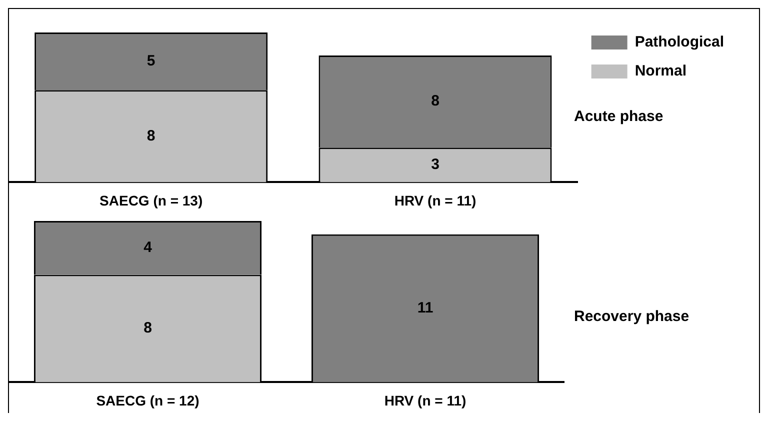 This screenshot has height=427, width=771. I want to click on x-tick-label: SAECG (n = 12), so click(148, 400).